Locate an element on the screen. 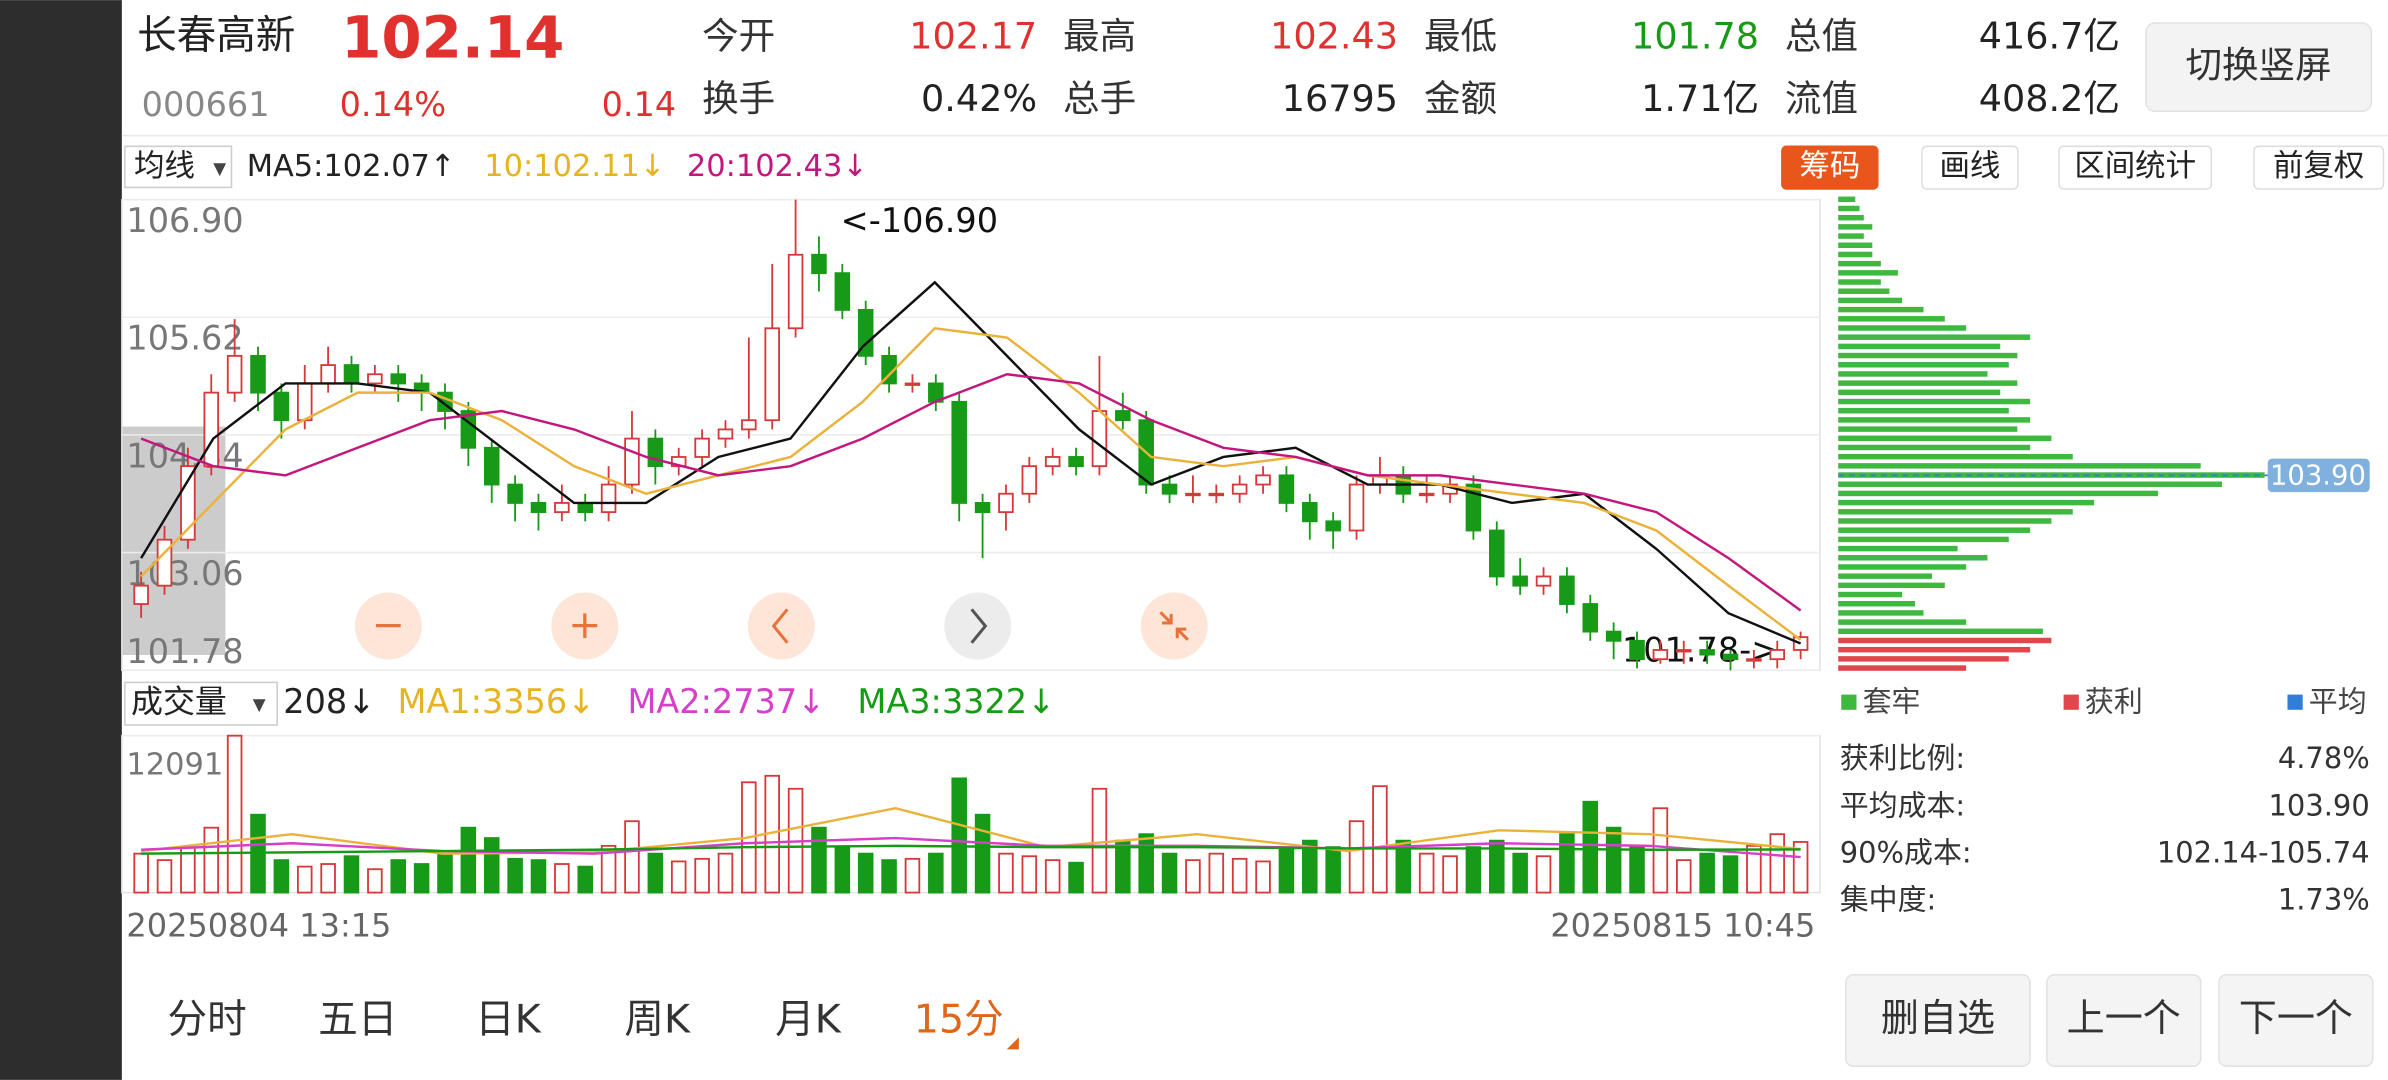 The width and height of the screenshot is (2388, 1080). reset-button is located at coordinates (1174, 626).